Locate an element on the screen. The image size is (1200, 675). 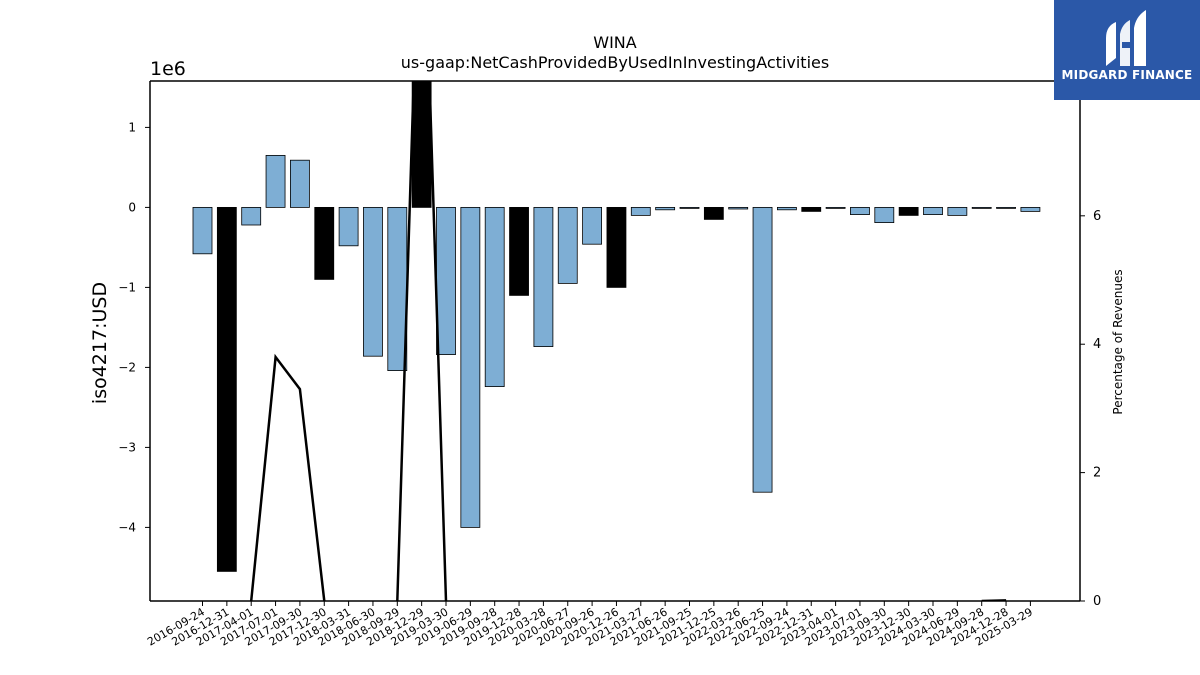
y-right-tick-label: 4 is located at coordinates (1097, 344).